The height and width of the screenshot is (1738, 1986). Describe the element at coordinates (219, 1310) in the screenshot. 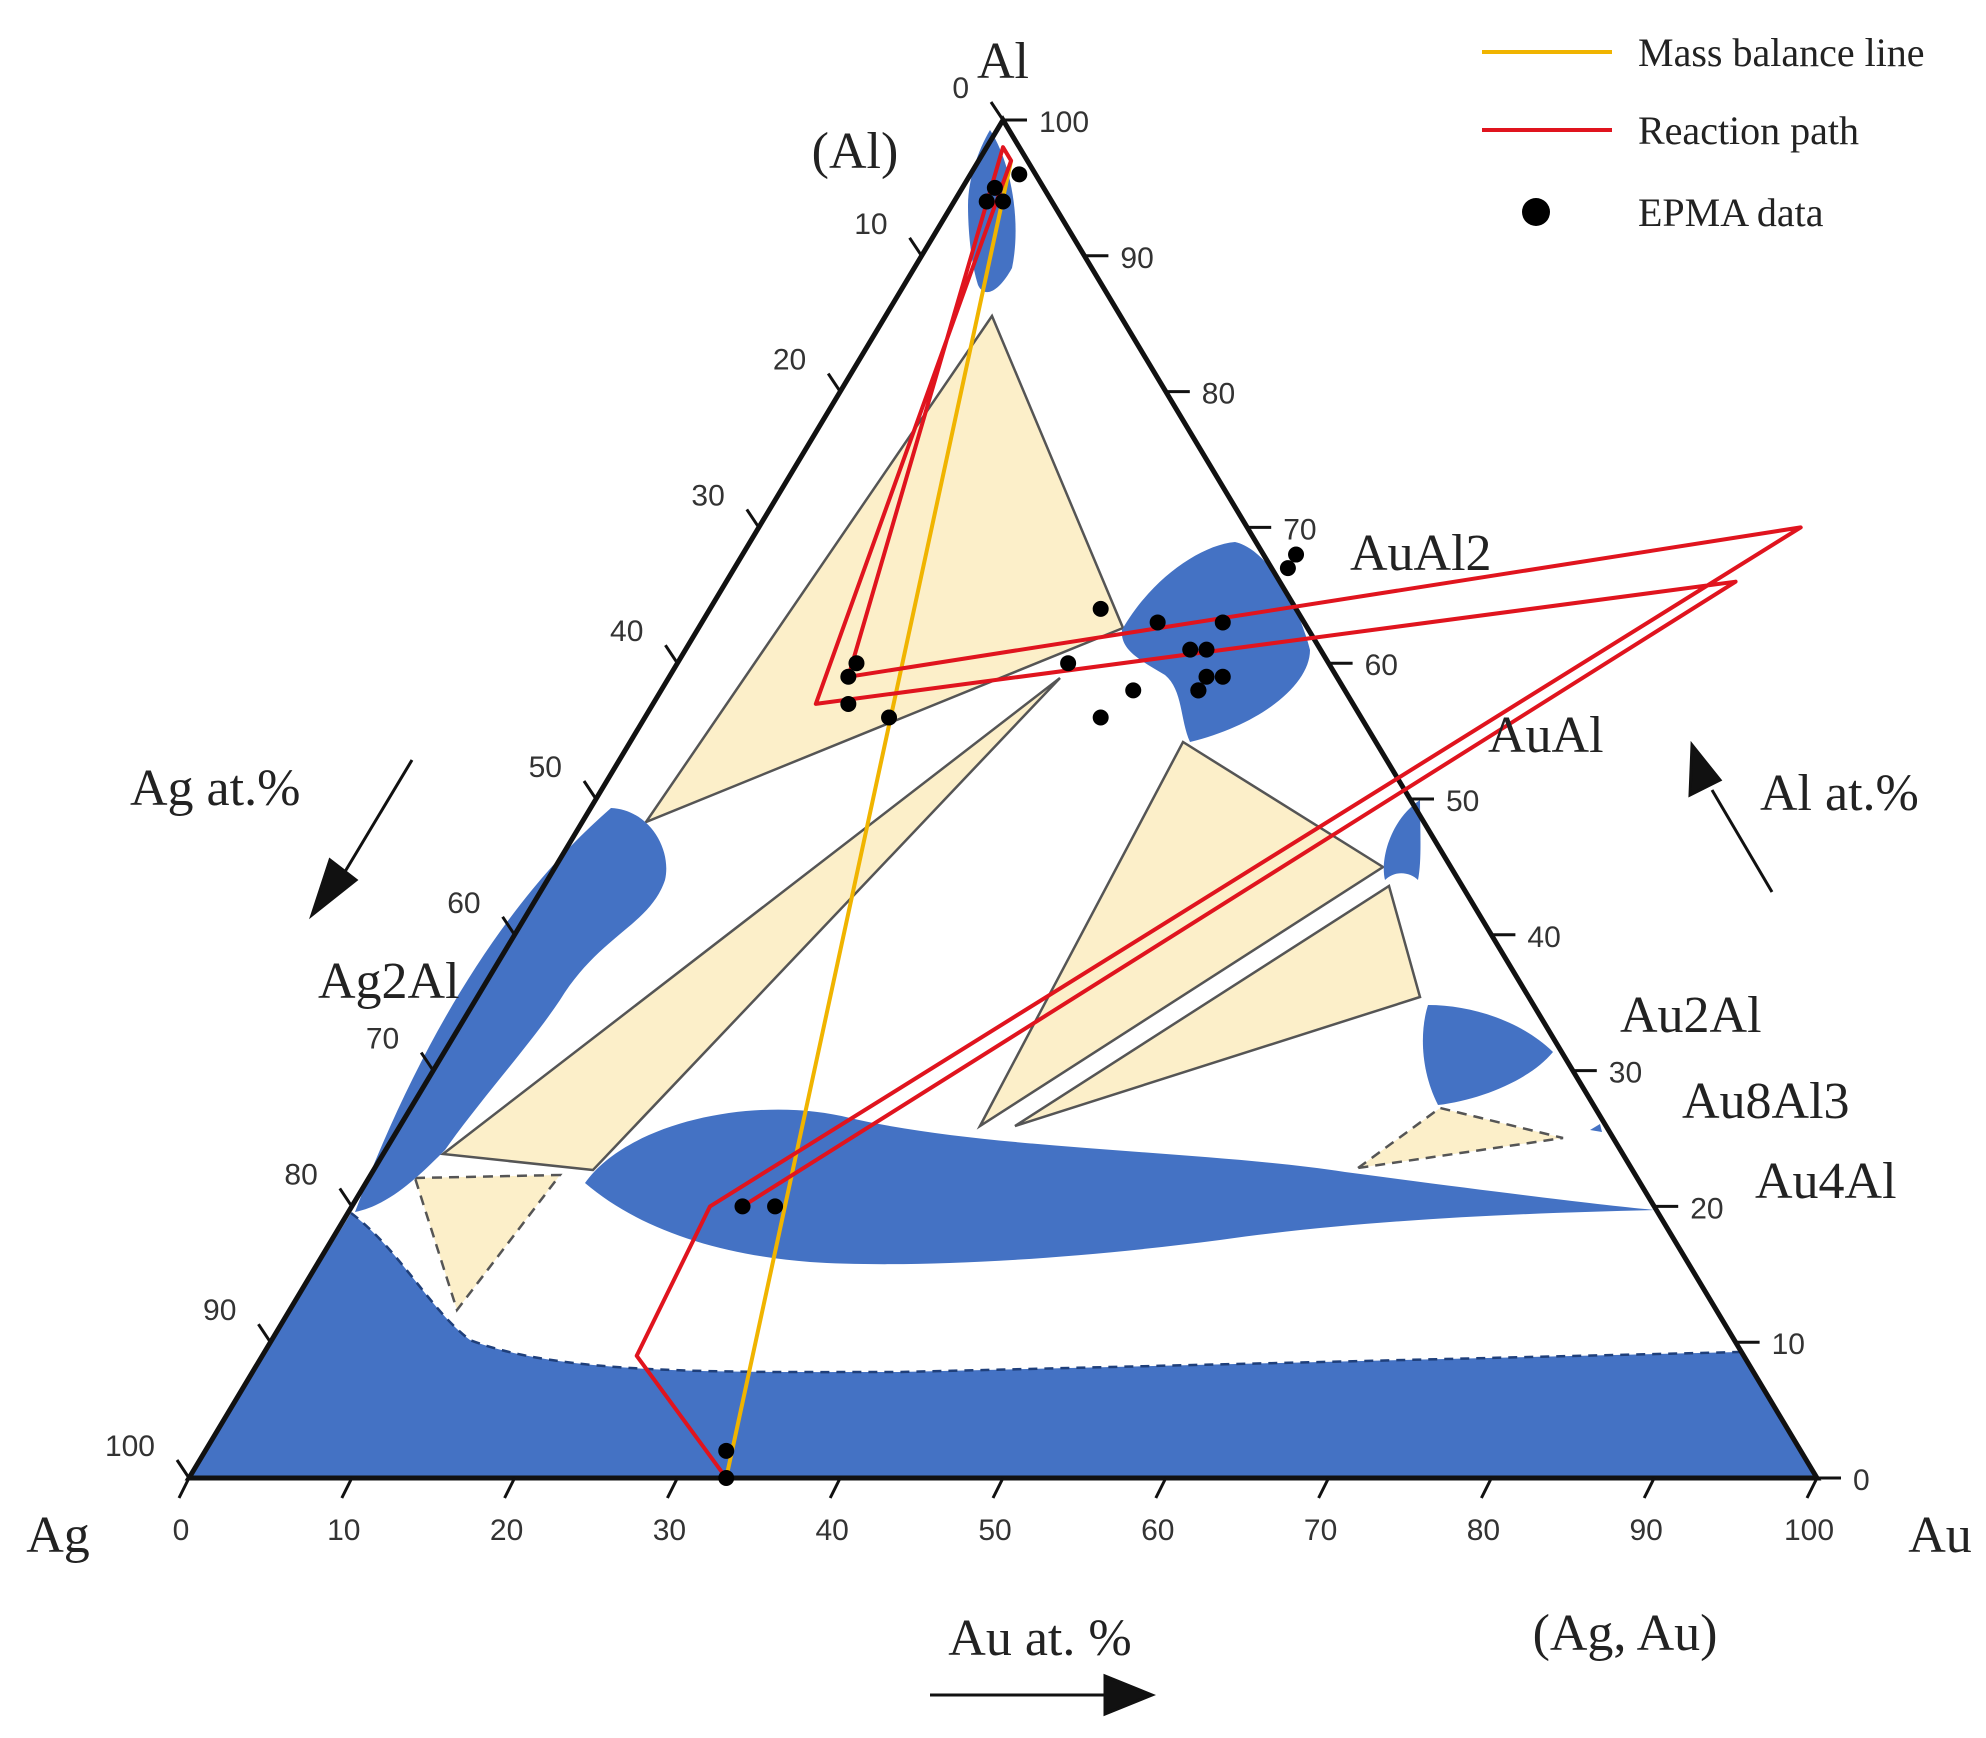

I see `tick-label-left-90: 90` at that location.